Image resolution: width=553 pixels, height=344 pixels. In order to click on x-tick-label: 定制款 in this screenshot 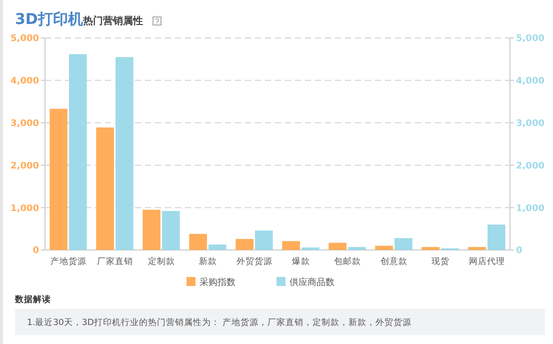, I will do `click(161, 261)`.